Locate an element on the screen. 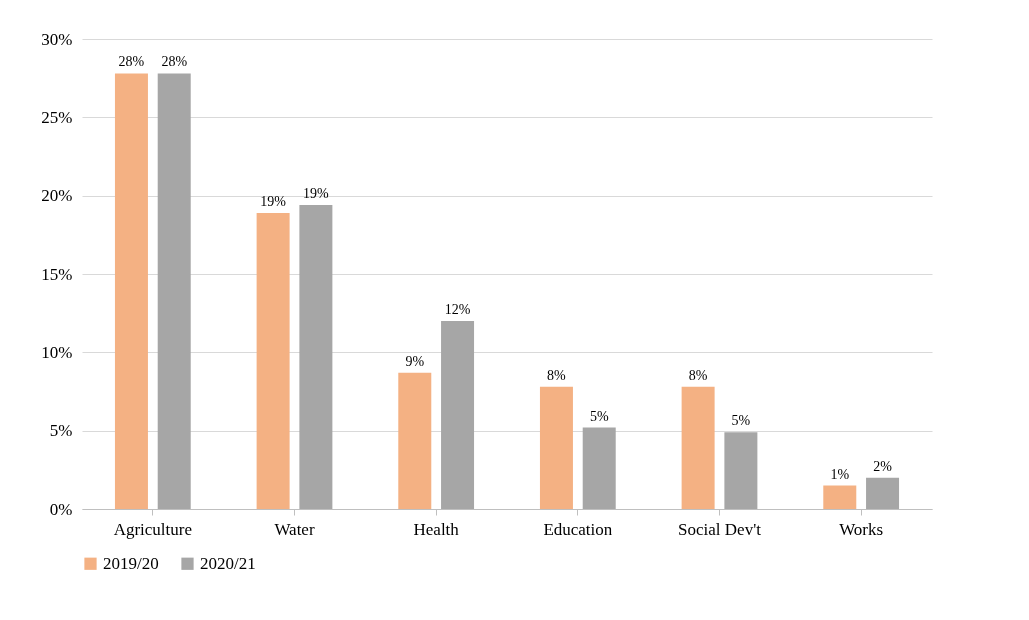 This screenshot has height=620, width=1029. x-tick-label: Agriculture is located at coordinates (153, 529).